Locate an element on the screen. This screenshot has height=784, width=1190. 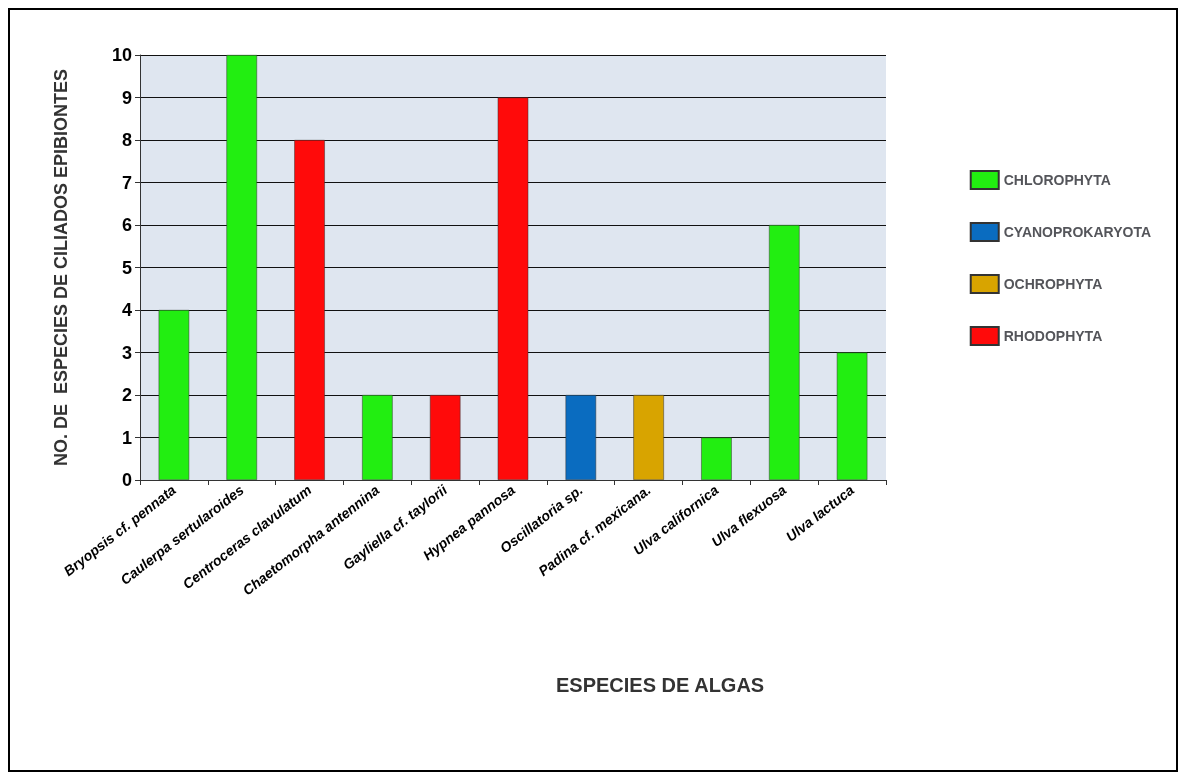
y-tick-label: 10 is located at coordinates (121, 55).